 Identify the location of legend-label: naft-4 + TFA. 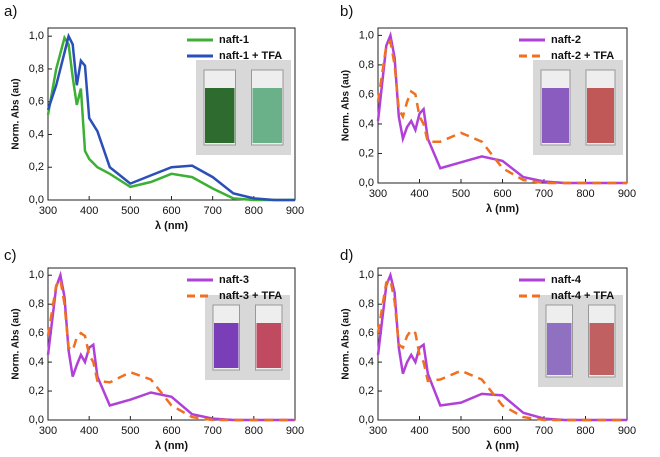
(582, 296).